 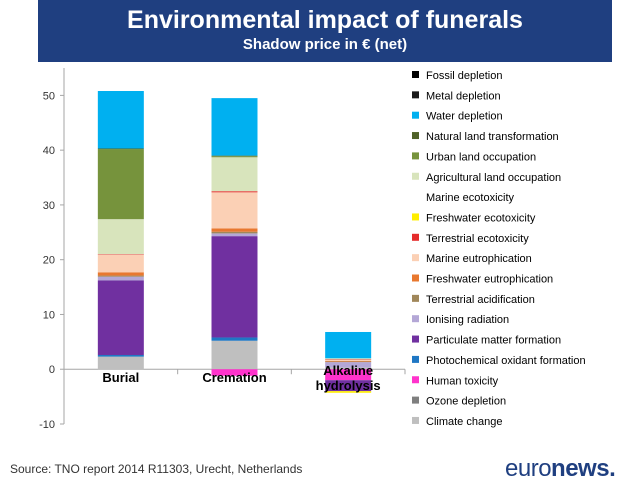 I want to click on euronews-logo: euronews., so click(x=560, y=469).